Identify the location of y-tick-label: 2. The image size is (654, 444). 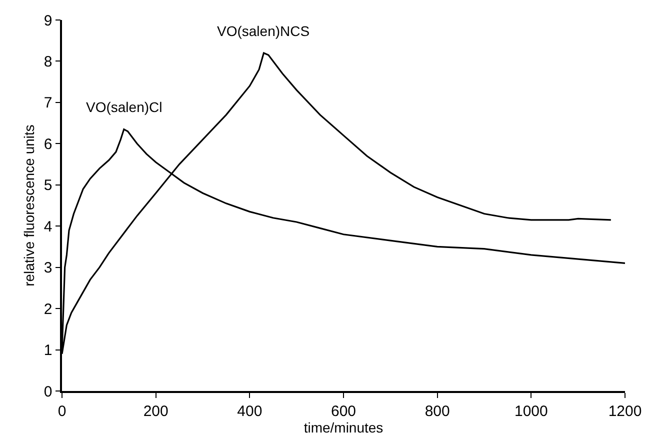
(48, 309).